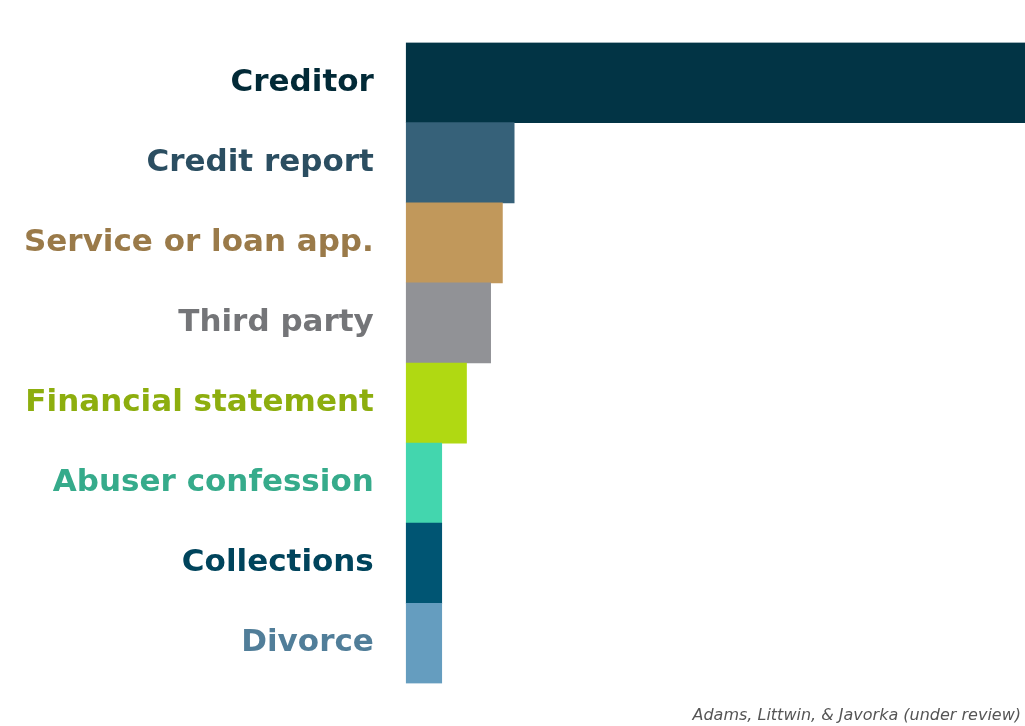 This screenshot has height=726, width=1025. I want to click on y-tick-label: Abuser confession, so click(213, 480).